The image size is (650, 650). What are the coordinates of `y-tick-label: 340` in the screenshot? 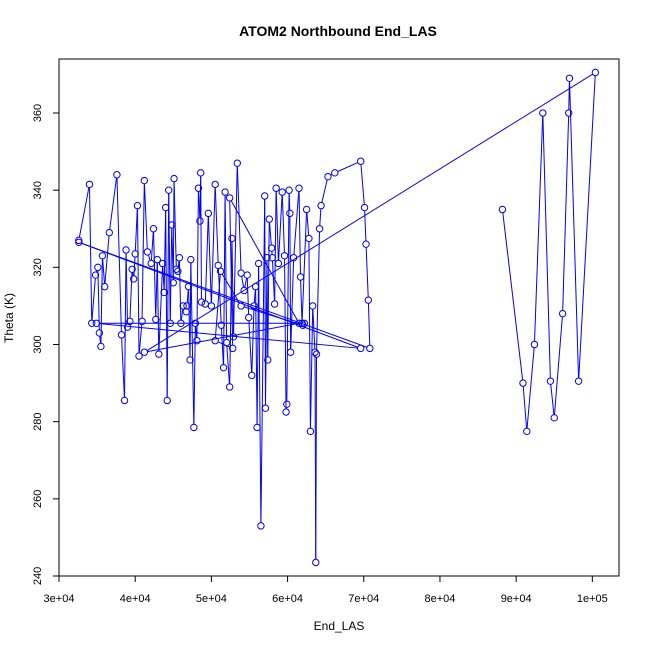 It's located at (38, 190).